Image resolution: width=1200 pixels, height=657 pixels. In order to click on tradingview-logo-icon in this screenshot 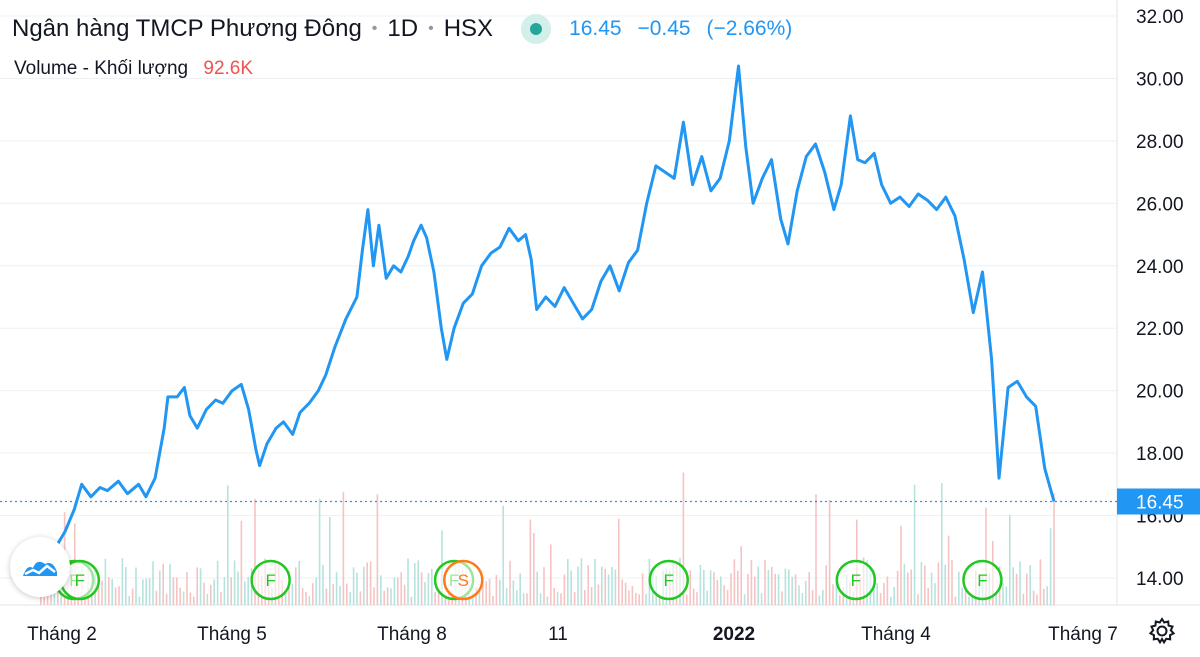, I will do `click(40, 567)`.